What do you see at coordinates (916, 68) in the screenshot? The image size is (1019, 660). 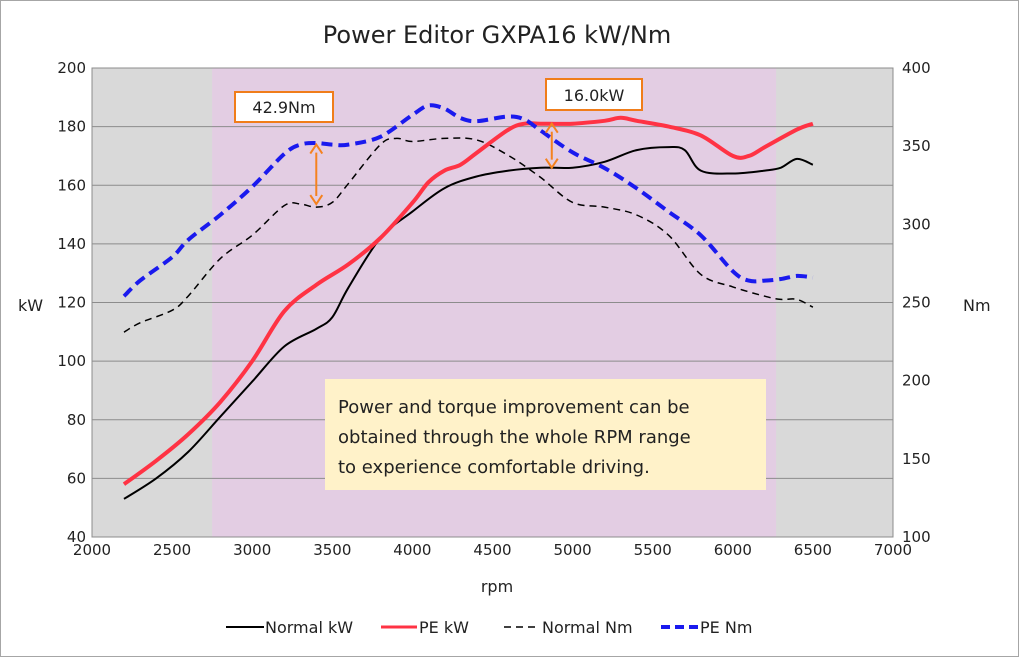 I see `y2-tick-label: 400` at bounding box center [916, 68].